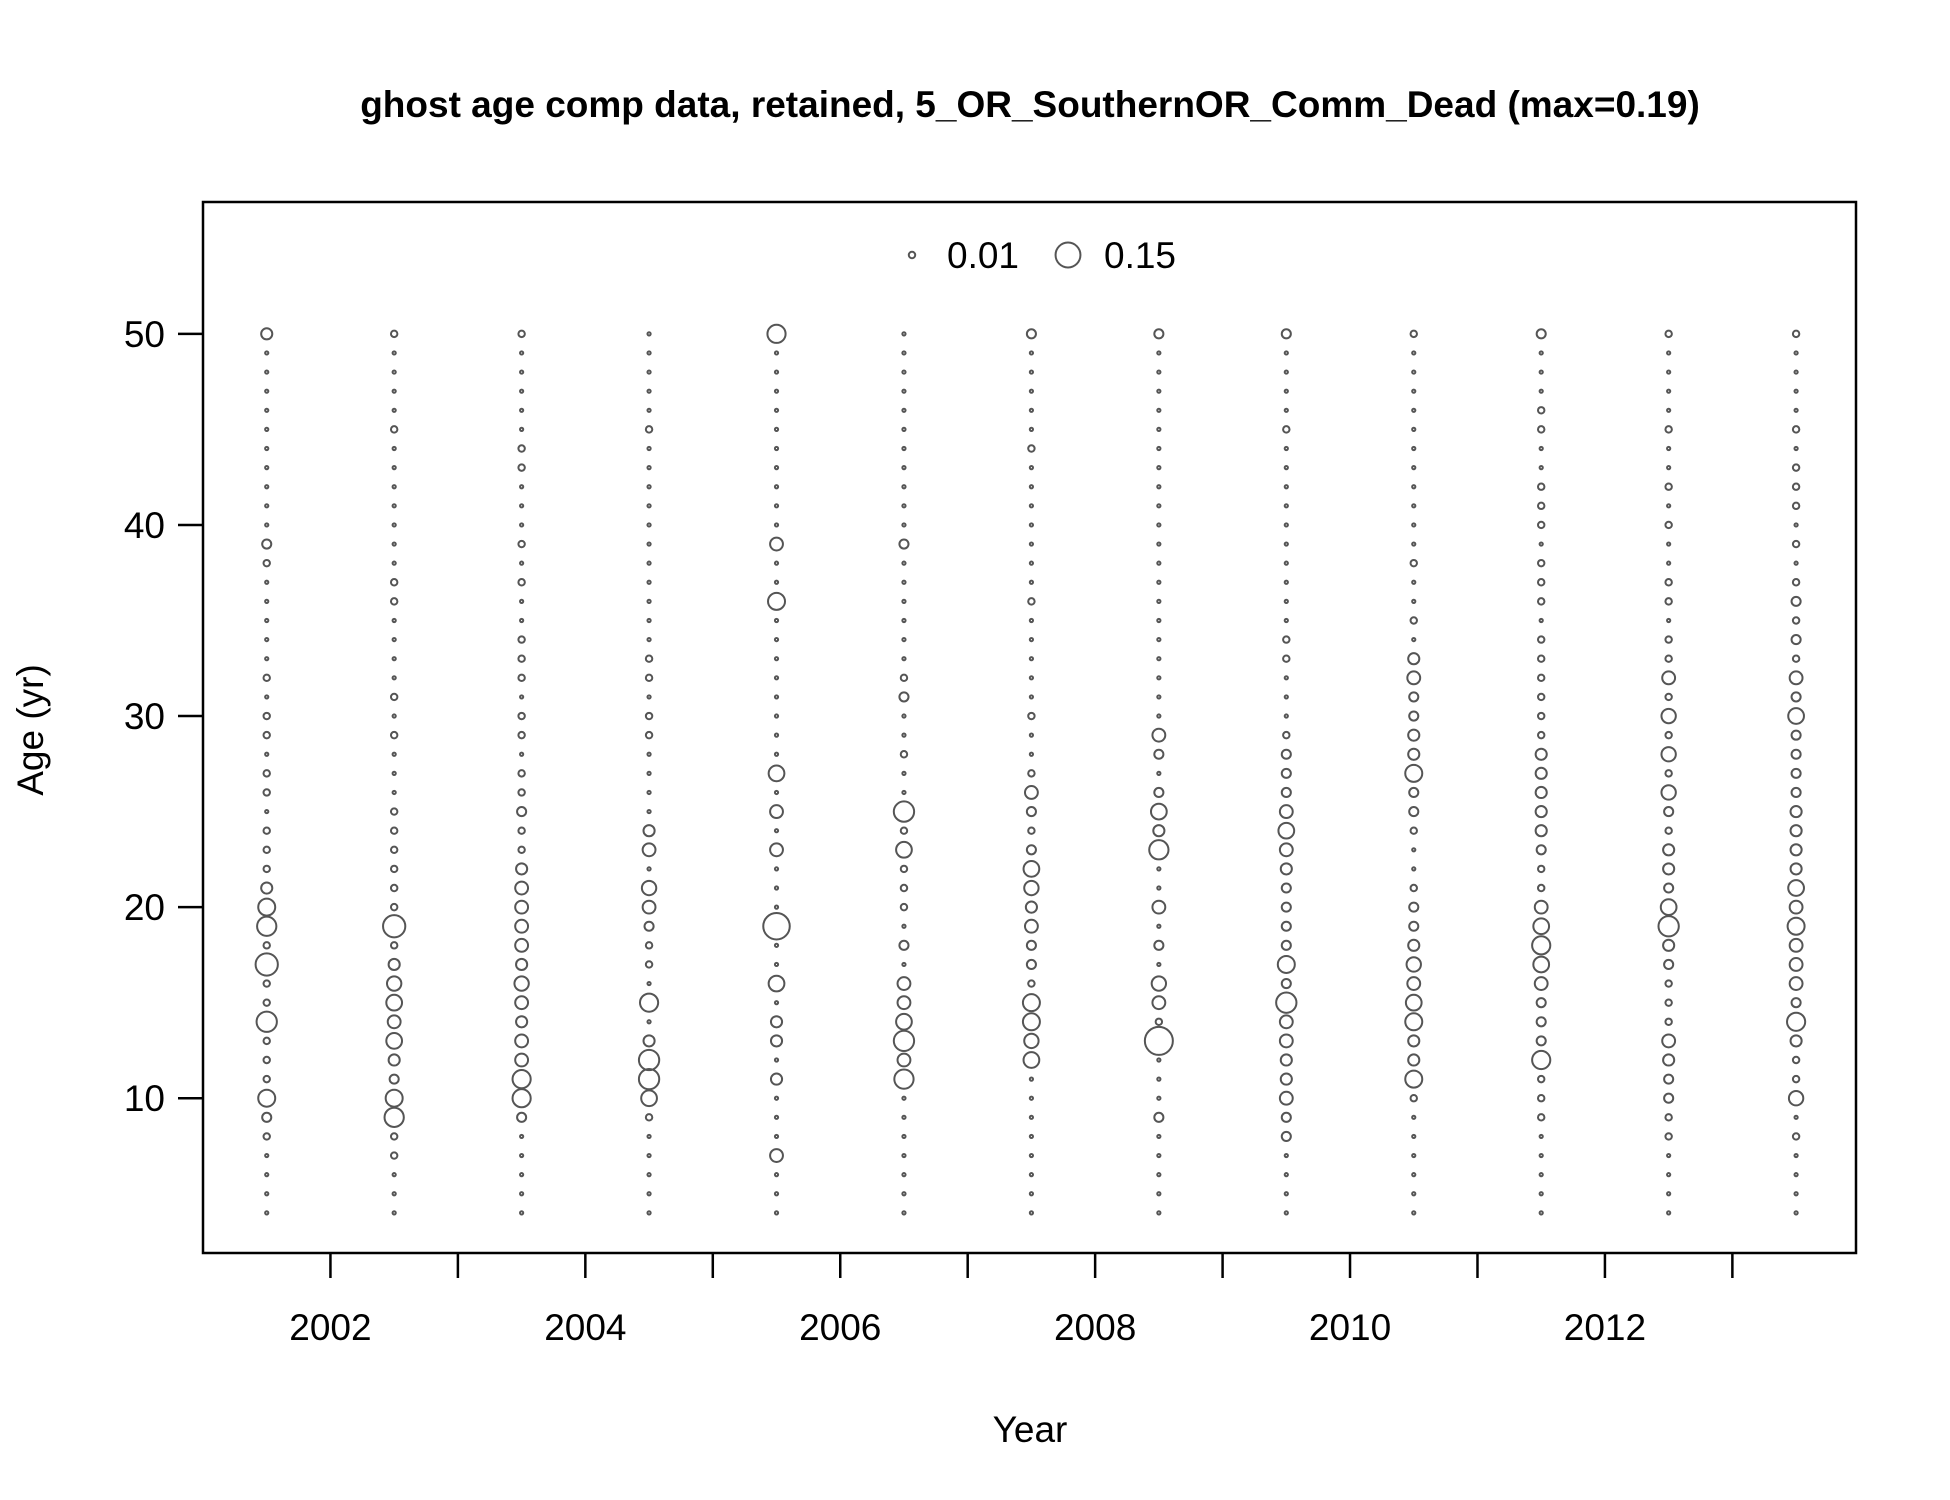 Image resolution: width=1950 pixels, height=1500 pixels. What do you see at coordinates (1030, 1429) in the screenshot?
I see `x-axis-label: Year` at bounding box center [1030, 1429].